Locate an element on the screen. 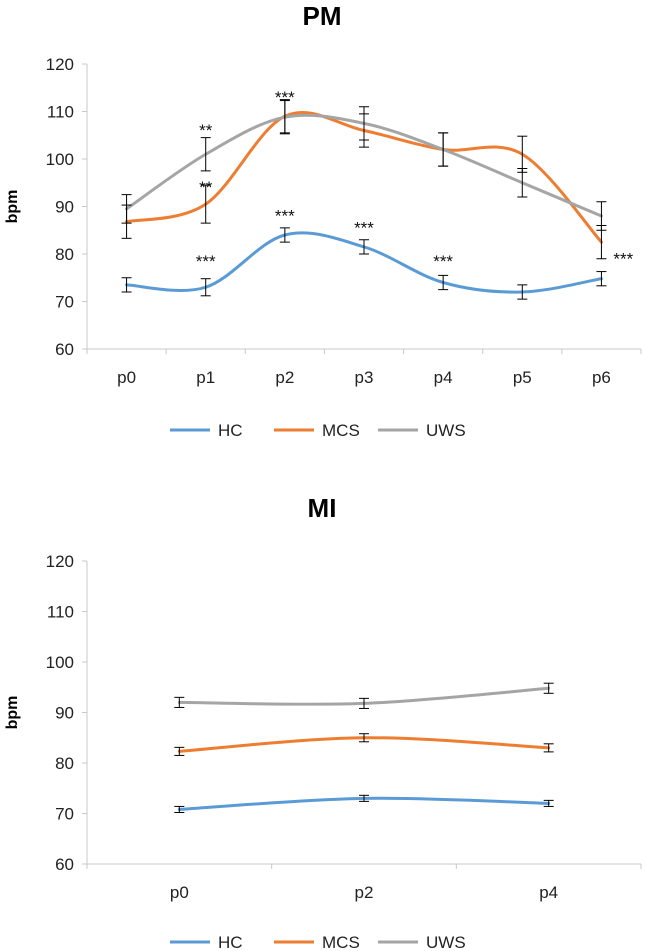  chart-title: MI is located at coordinates (322, 508).